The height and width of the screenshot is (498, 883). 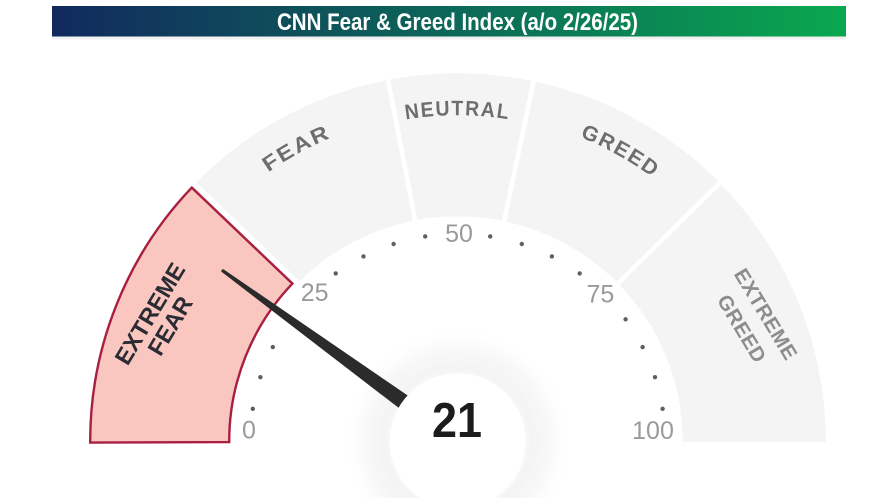 I want to click on svg-text: 21, so click(x=457, y=421).